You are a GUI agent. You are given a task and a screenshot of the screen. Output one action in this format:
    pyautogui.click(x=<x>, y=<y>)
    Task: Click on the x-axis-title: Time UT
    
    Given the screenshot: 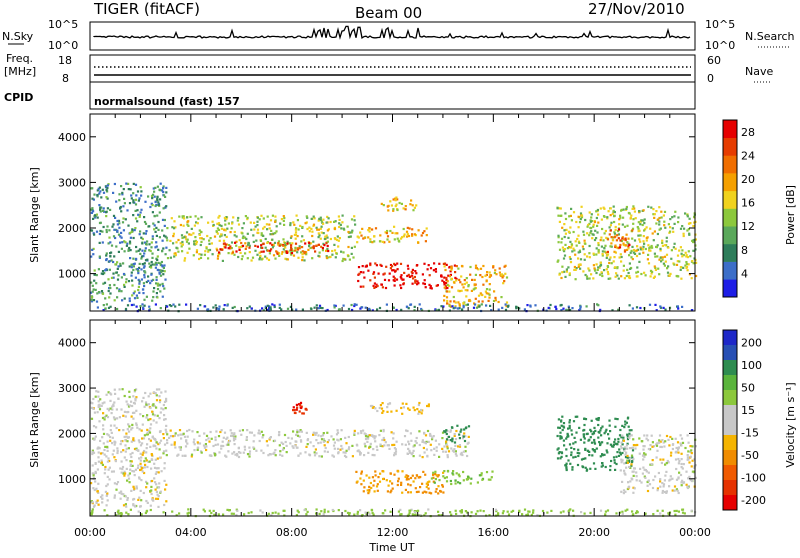 What is the action you would take?
    pyautogui.click(x=391, y=547)
    